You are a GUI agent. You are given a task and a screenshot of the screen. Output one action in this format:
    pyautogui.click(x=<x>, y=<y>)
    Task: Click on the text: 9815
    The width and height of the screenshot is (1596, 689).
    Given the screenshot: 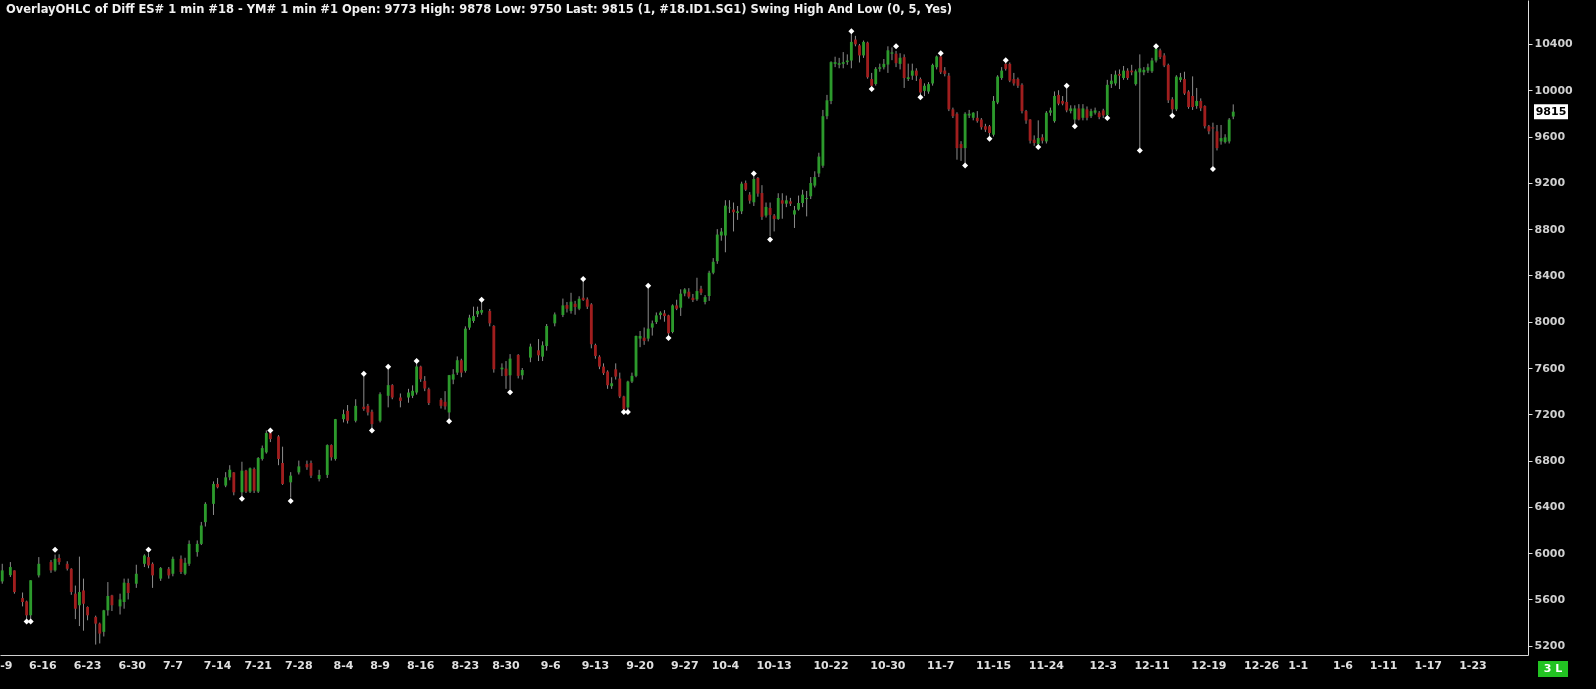 What is the action you would take?
    pyautogui.click(x=1551, y=111)
    